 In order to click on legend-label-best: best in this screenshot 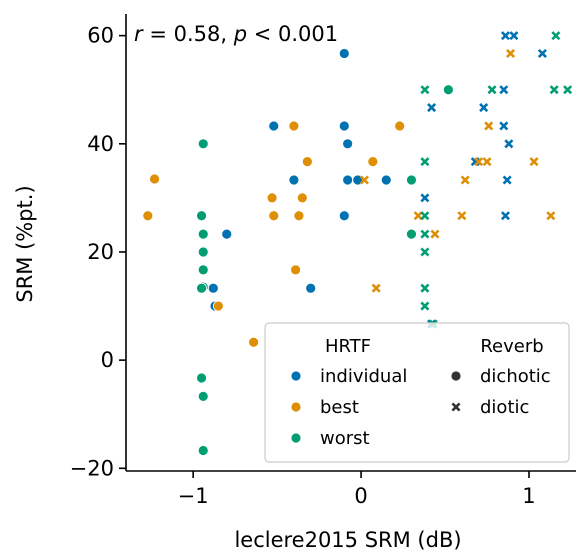, I will do `click(339, 407)`.